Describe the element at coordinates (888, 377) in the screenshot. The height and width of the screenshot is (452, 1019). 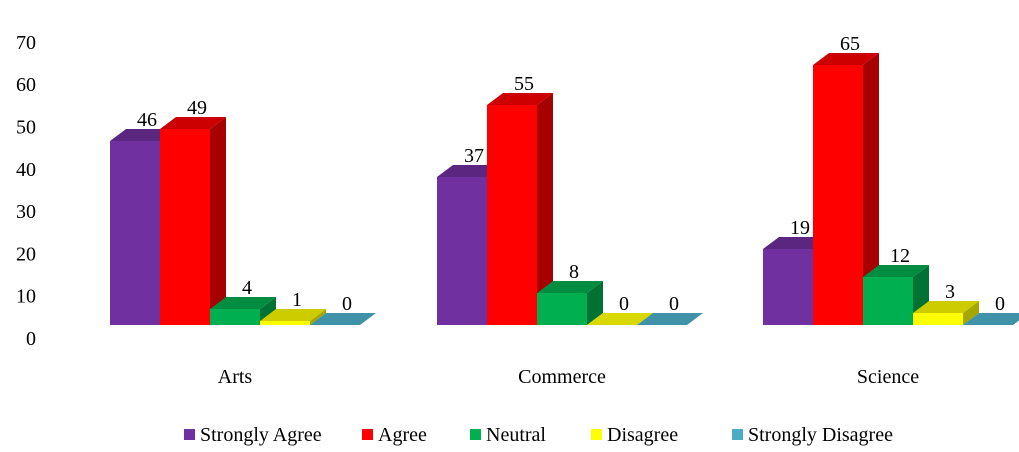
I see `category-label: Science` at that location.